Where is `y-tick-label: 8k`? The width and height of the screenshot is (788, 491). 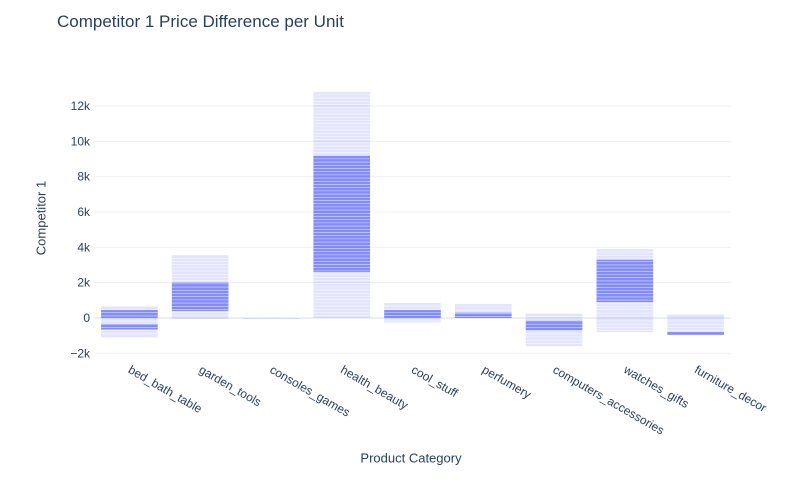 y-tick-label: 8k is located at coordinates (84, 177).